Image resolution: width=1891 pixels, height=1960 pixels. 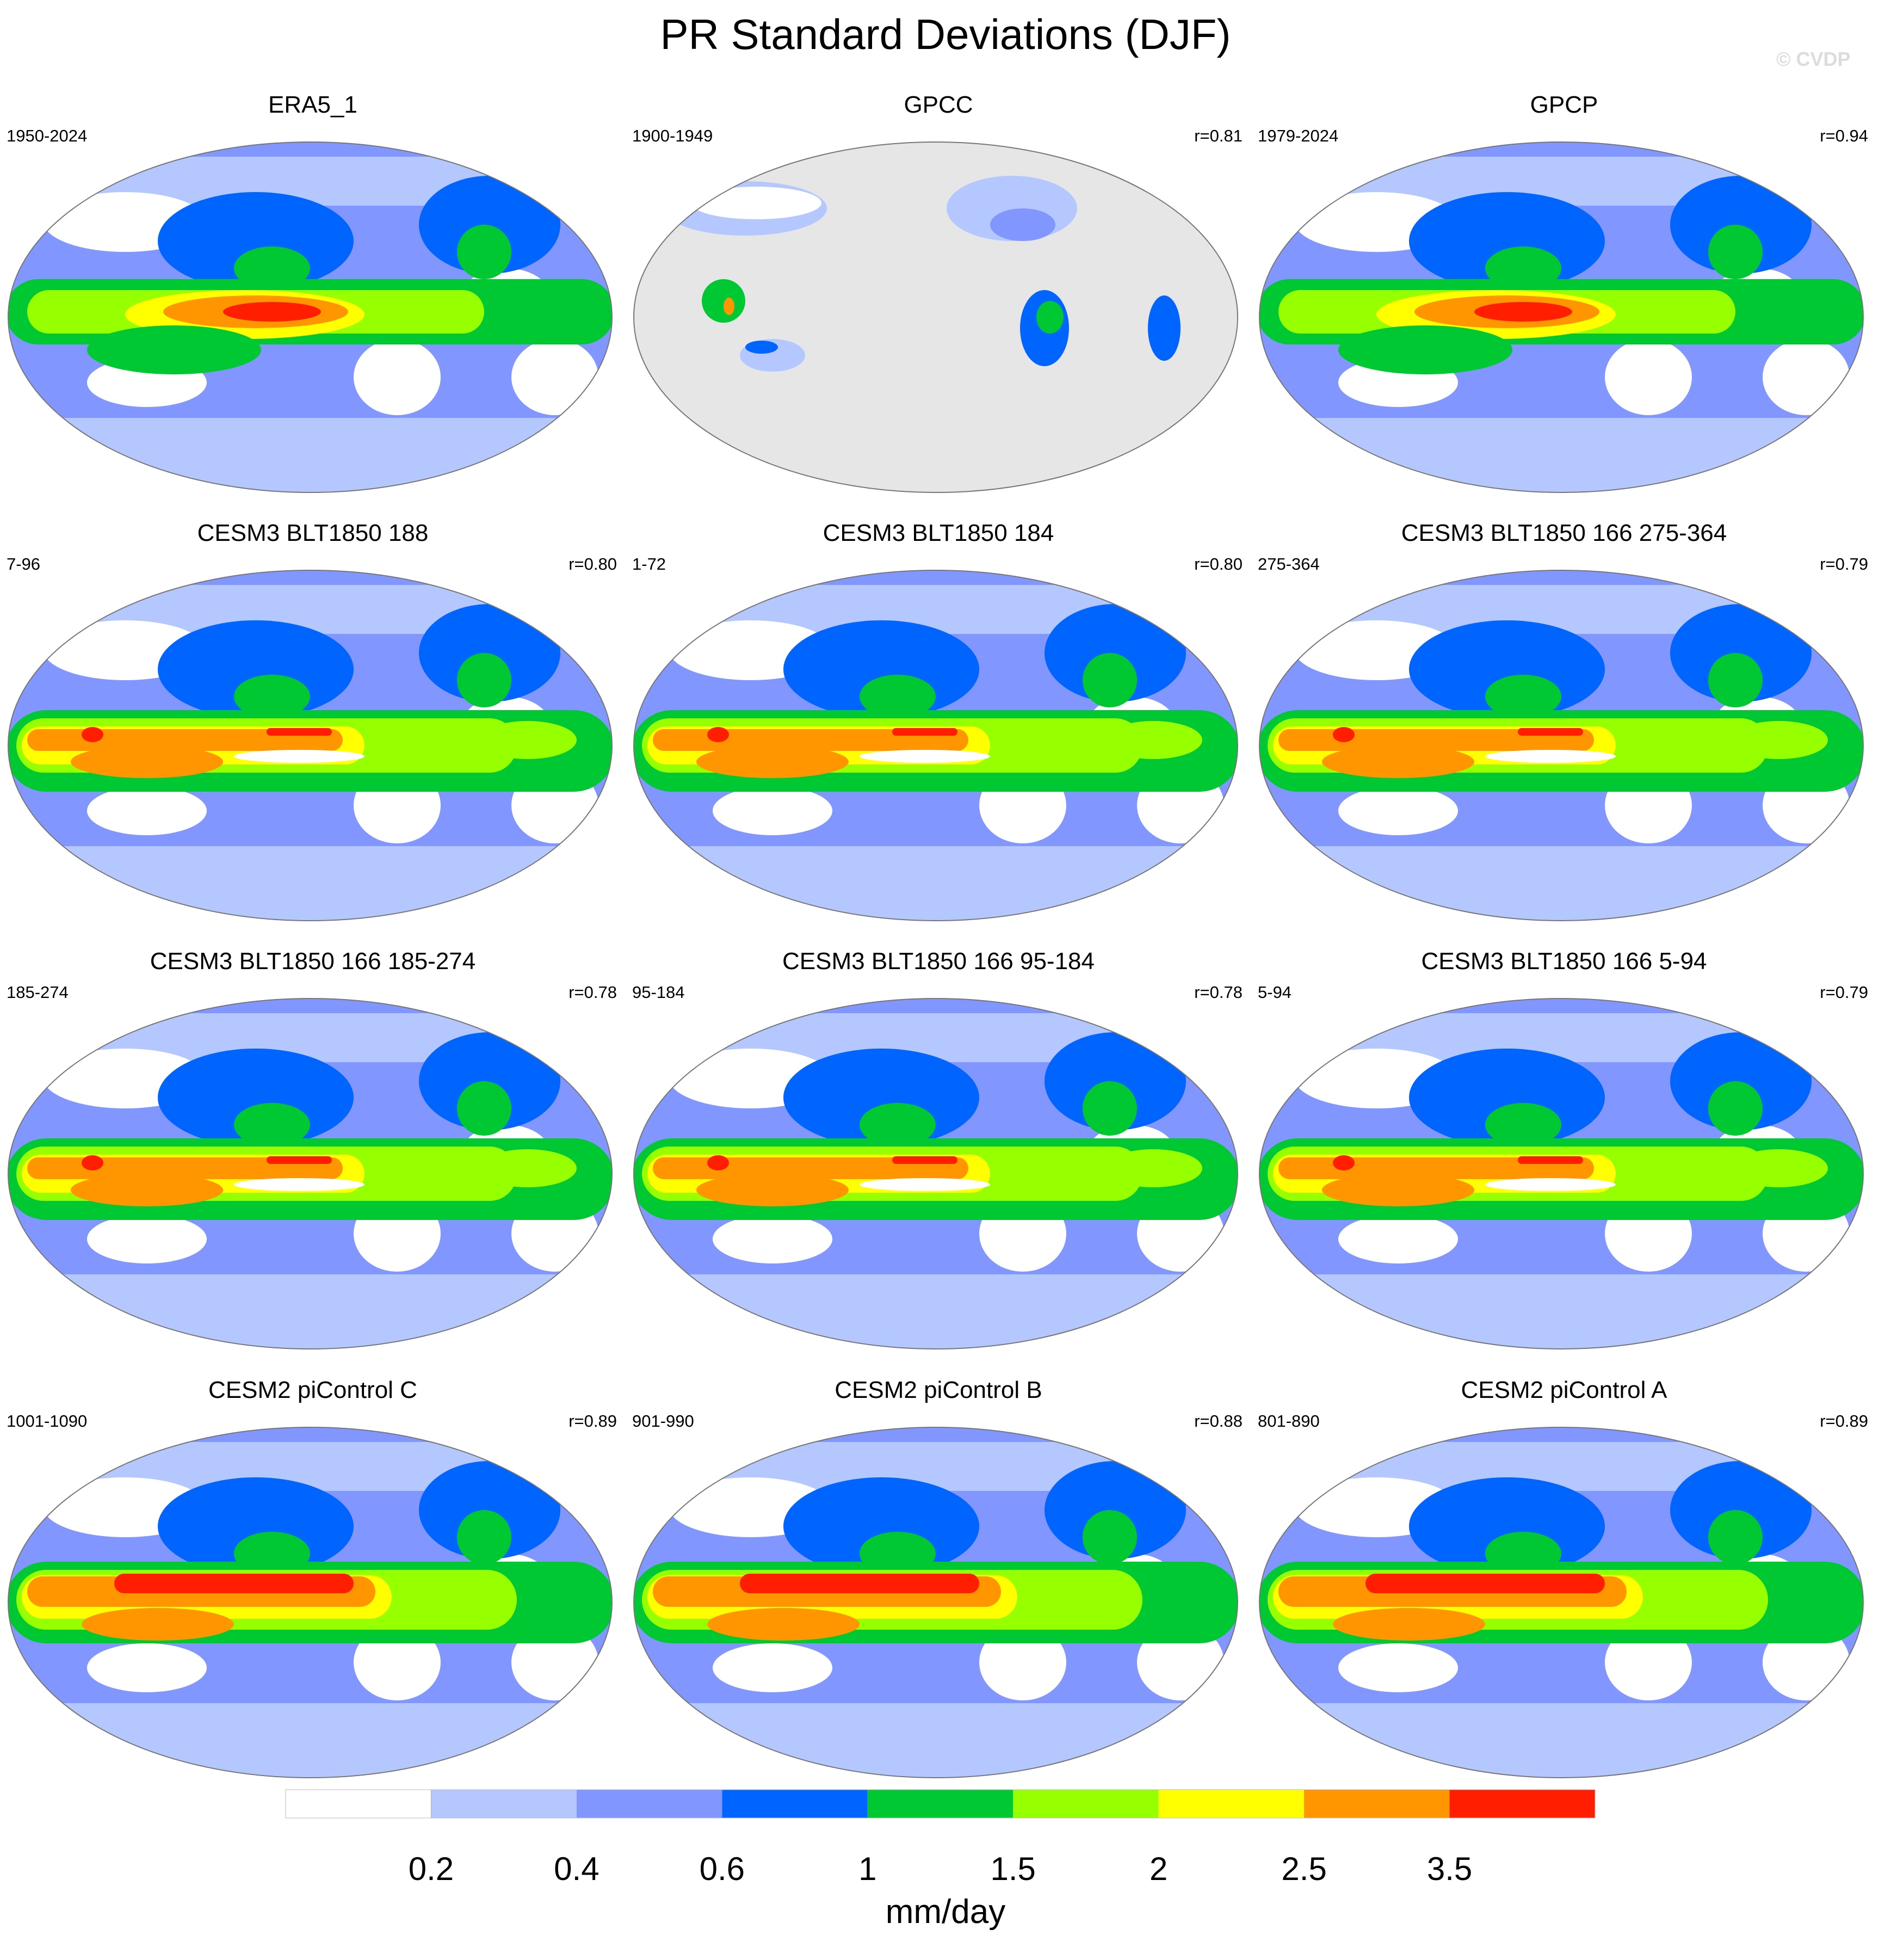 I want to click on panel-period: 1979-2024, so click(x=1298, y=135).